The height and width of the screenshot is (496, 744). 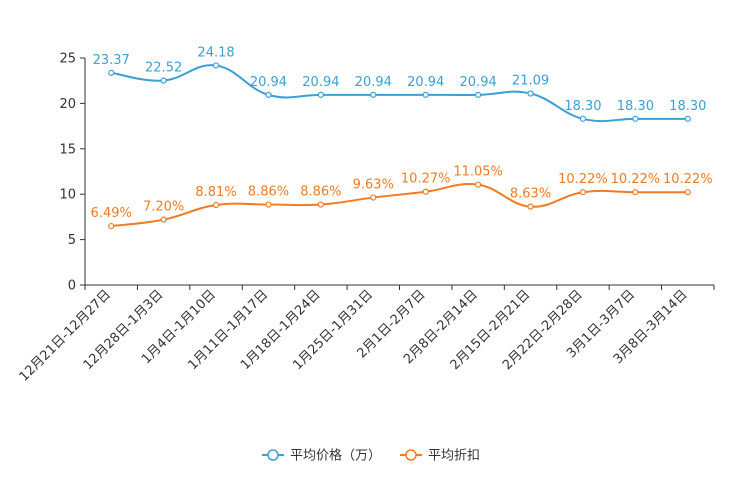 What do you see at coordinates (373, 185) in the screenshot?
I see `data-label: 9.63%` at bounding box center [373, 185].